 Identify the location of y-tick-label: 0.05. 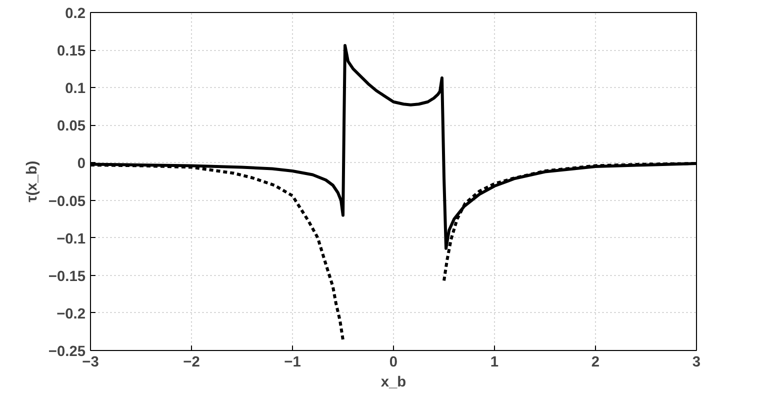
(71, 126).